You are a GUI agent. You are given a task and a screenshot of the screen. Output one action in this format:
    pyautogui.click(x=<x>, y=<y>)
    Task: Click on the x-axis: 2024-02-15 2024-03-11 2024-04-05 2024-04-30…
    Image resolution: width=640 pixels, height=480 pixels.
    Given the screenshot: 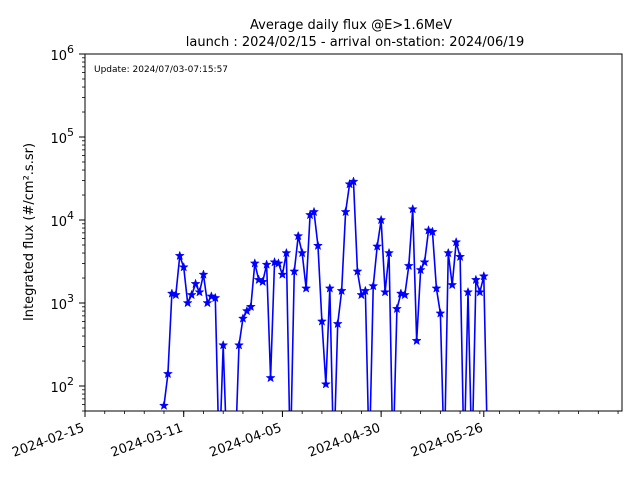 What is the action you would take?
    pyautogui.click(x=314, y=436)
    